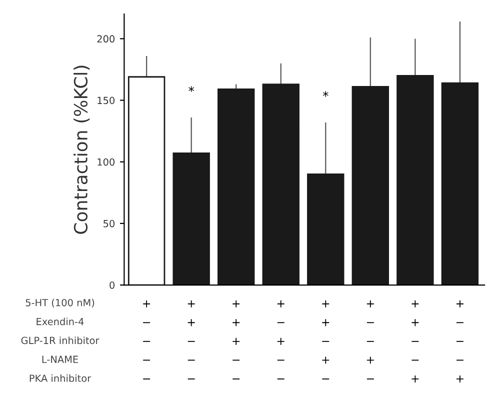  What do you see at coordinates (415, 341) in the screenshot?
I see `category-label: + + − − +` at bounding box center [415, 341].